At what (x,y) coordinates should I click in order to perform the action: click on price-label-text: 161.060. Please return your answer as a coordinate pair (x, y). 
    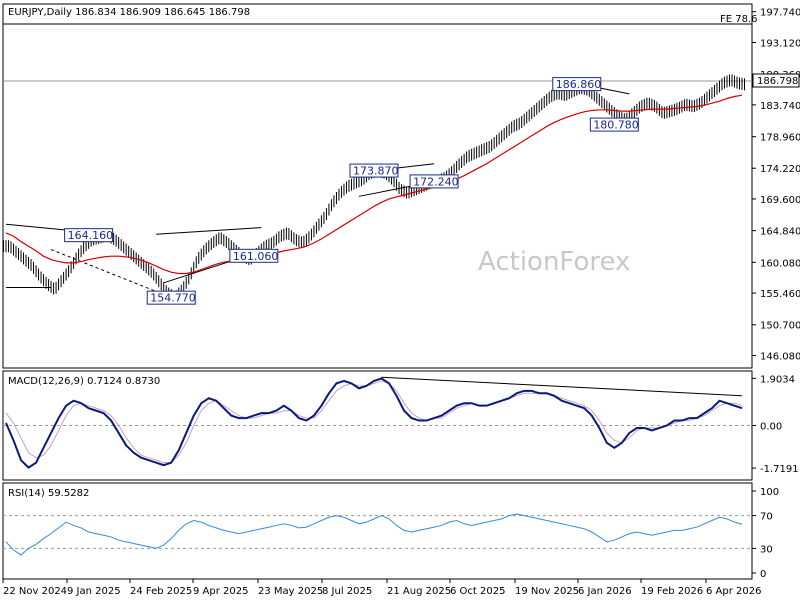
    Looking at the image, I should click on (256, 256).